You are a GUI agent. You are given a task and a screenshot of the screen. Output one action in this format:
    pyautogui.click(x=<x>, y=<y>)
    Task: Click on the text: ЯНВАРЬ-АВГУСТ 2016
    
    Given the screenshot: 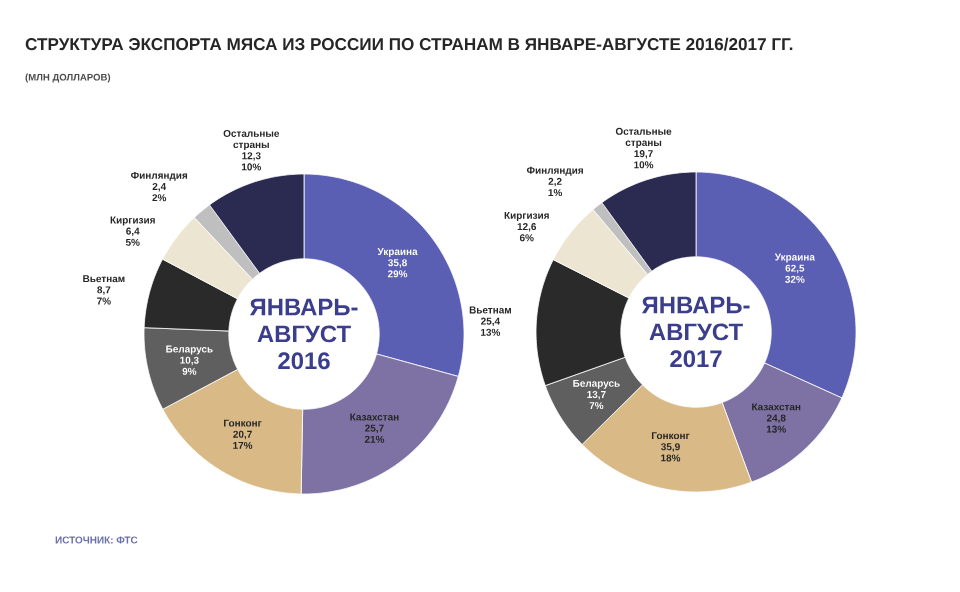 What is the action you would take?
    pyautogui.click(x=303, y=334)
    